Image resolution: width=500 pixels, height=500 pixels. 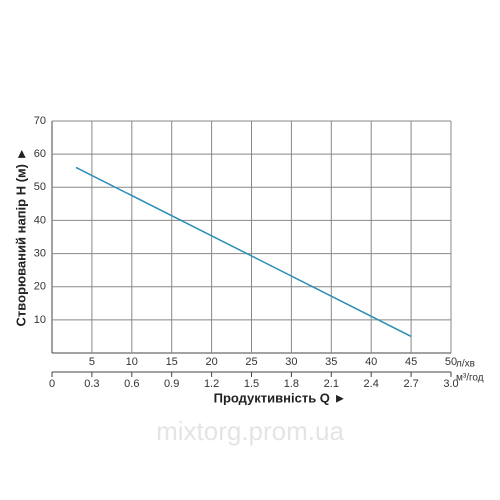 I want to click on x-tick-label: 20, so click(x=211, y=362).